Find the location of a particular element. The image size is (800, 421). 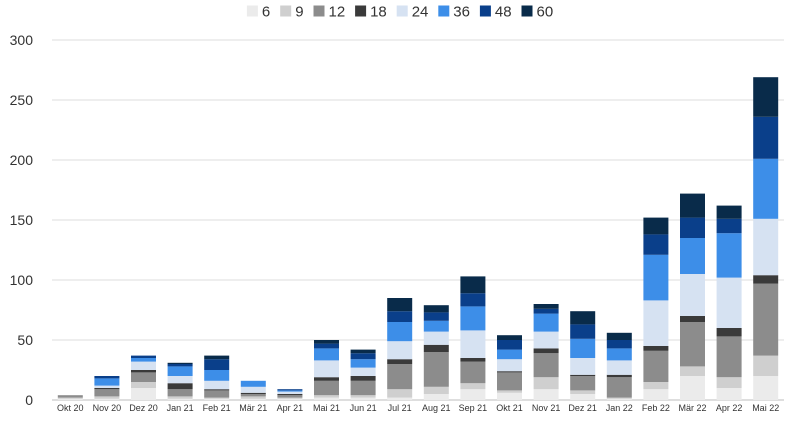

legend-item: 24 is located at coordinates (412, 12).